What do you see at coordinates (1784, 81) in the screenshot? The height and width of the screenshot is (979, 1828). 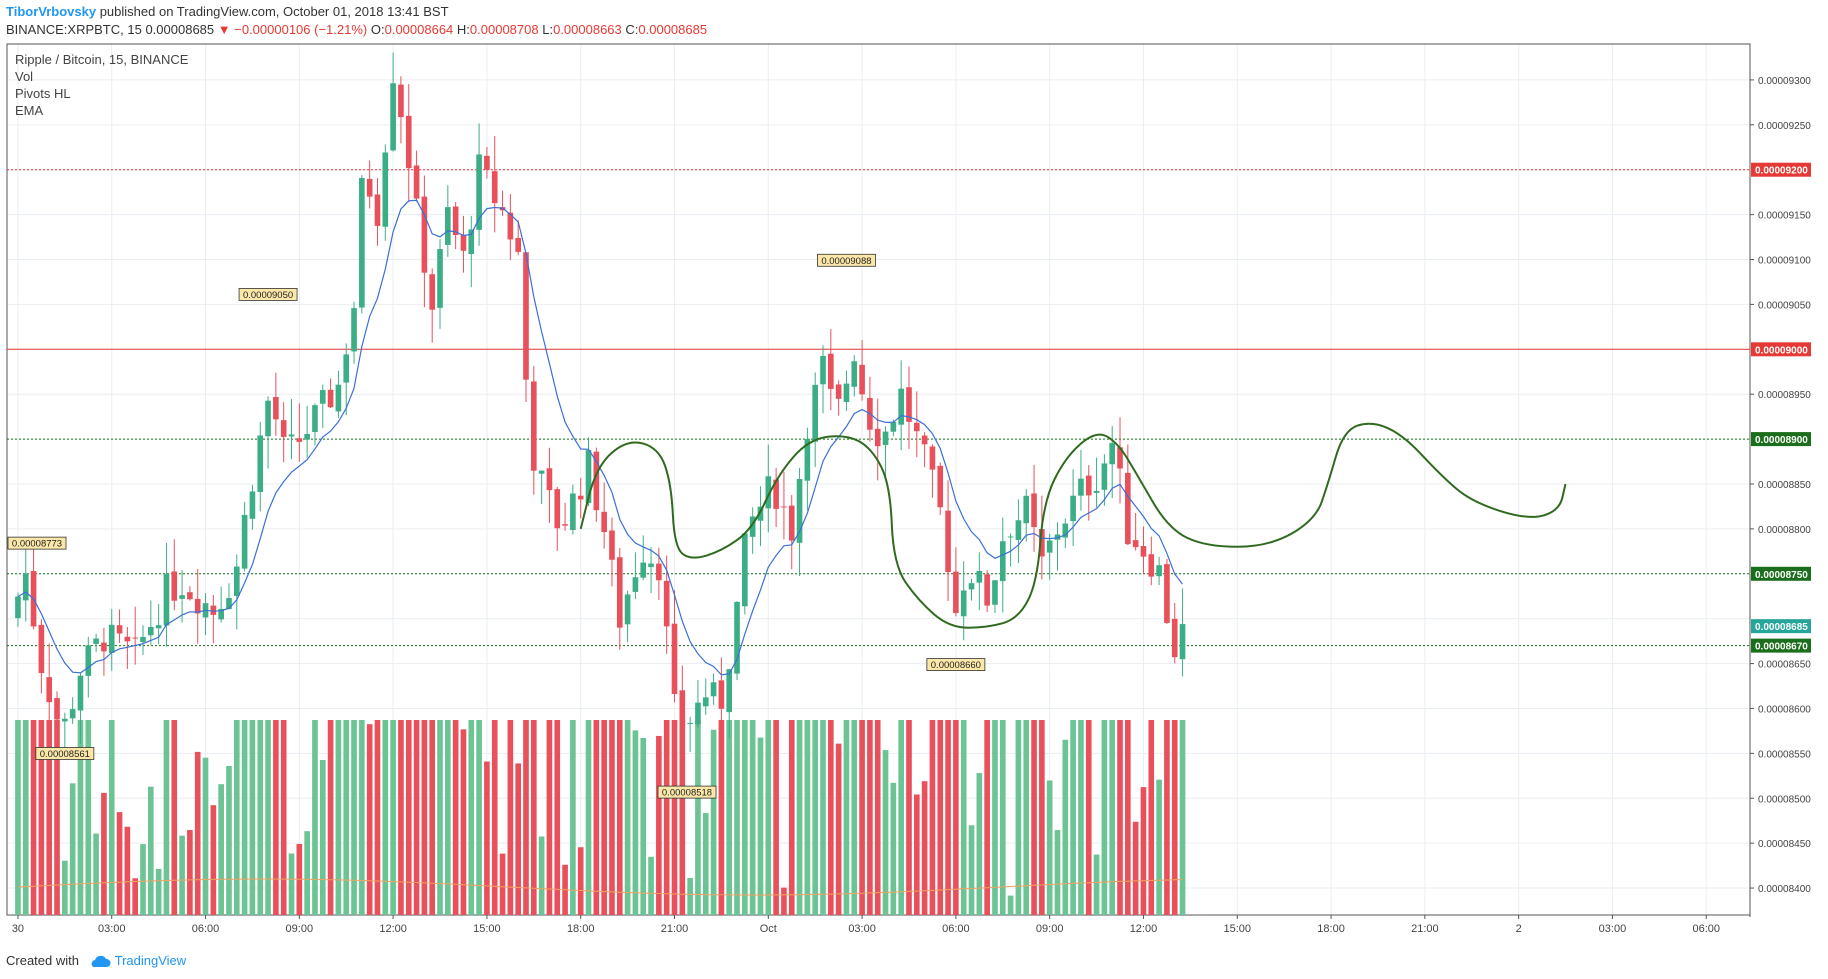 I see `y-tick-label-18: 0.00009300` at bounding box center [1784, 81].